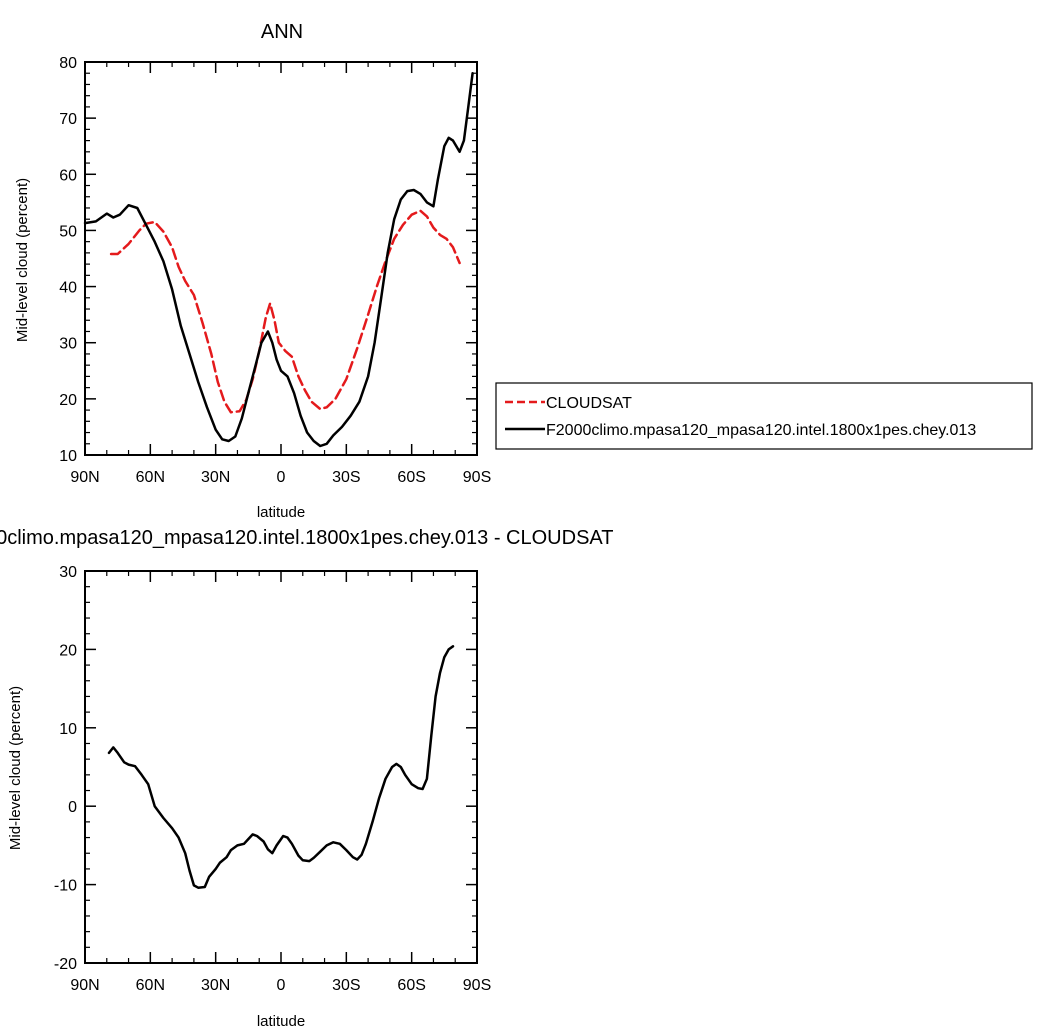  What do you see at coordinates (68, 175) in the screenshot?
I see `y-tick-label: 60` at bounding box center [68, 175].